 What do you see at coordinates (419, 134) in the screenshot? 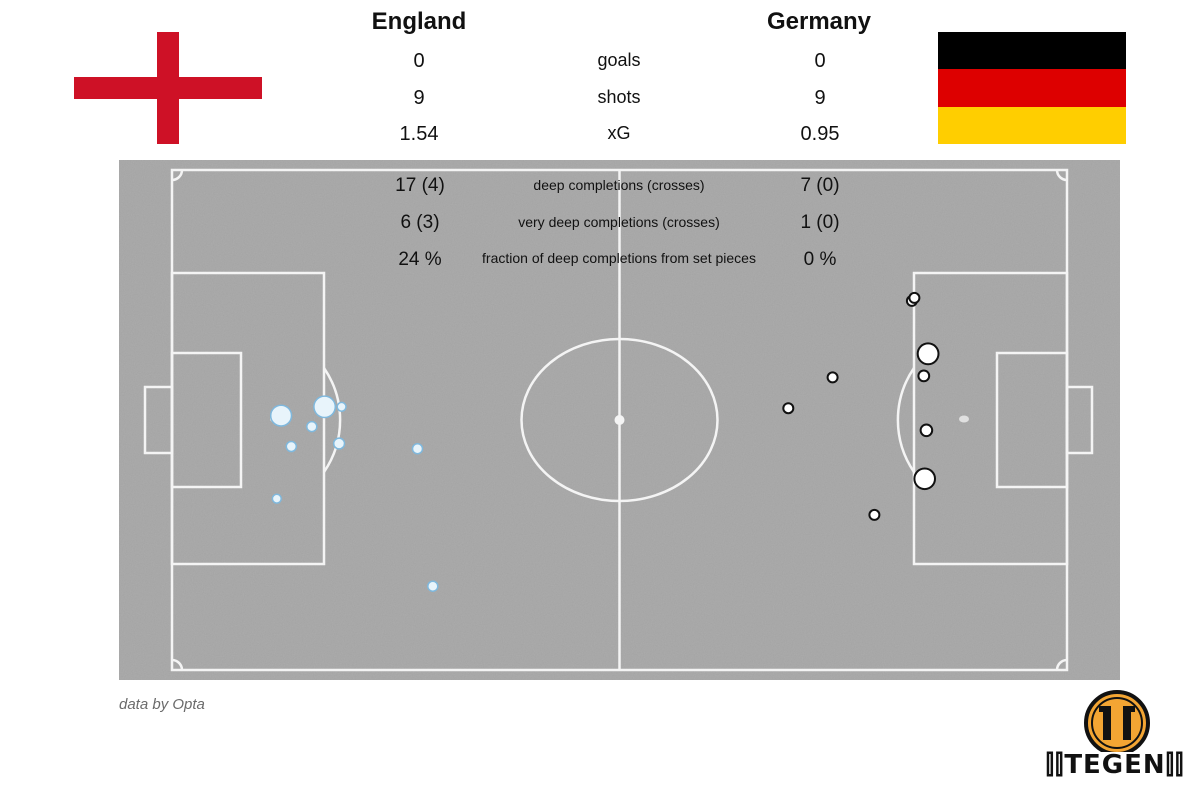
I see `home-xg: 1.54` at bounding box center [419, 134].